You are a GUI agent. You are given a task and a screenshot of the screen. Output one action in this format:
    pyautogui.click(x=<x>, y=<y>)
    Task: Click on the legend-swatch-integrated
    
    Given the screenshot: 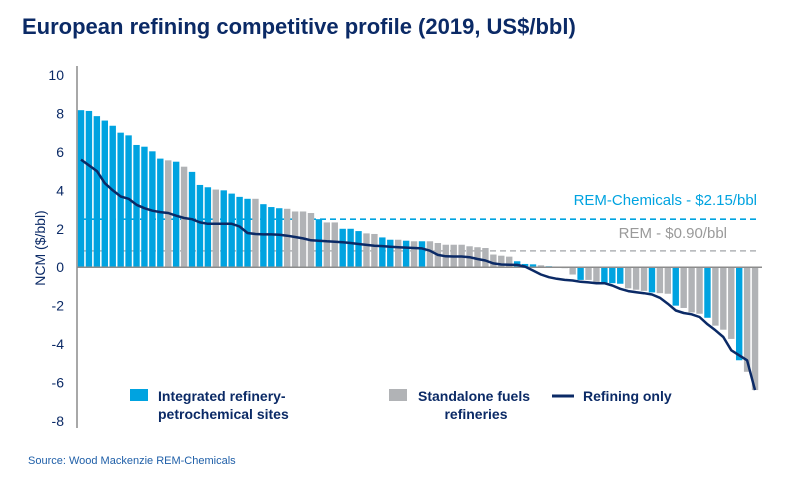 What is the action you would take?
    pyautogui.click(x=139, y=395)
    